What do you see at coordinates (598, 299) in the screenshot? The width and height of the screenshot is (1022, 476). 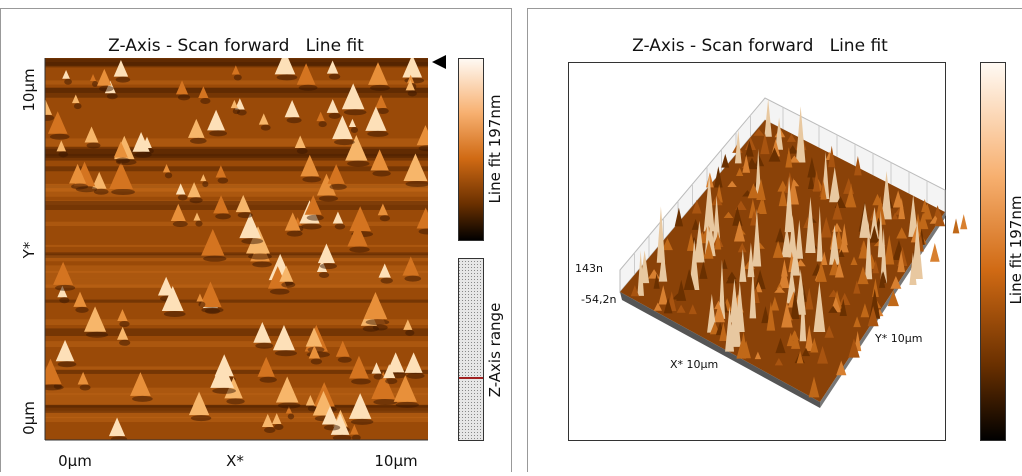 I see `z-min: -54,2n` at bounding box center [598, 299].